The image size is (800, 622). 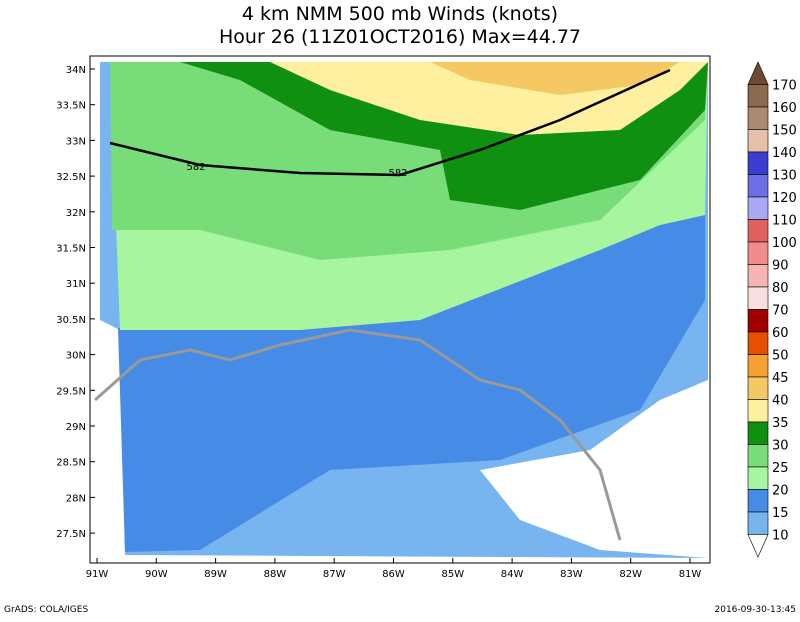 What do you see at coordinates (784, 176) in the screenshot?
I see `colorbar-label: 130` at bounding box center [784, 176].